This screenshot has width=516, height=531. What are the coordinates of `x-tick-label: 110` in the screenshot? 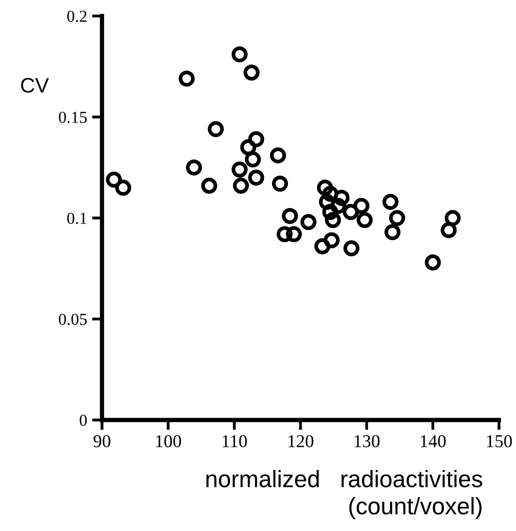 It's located at (234, 441).